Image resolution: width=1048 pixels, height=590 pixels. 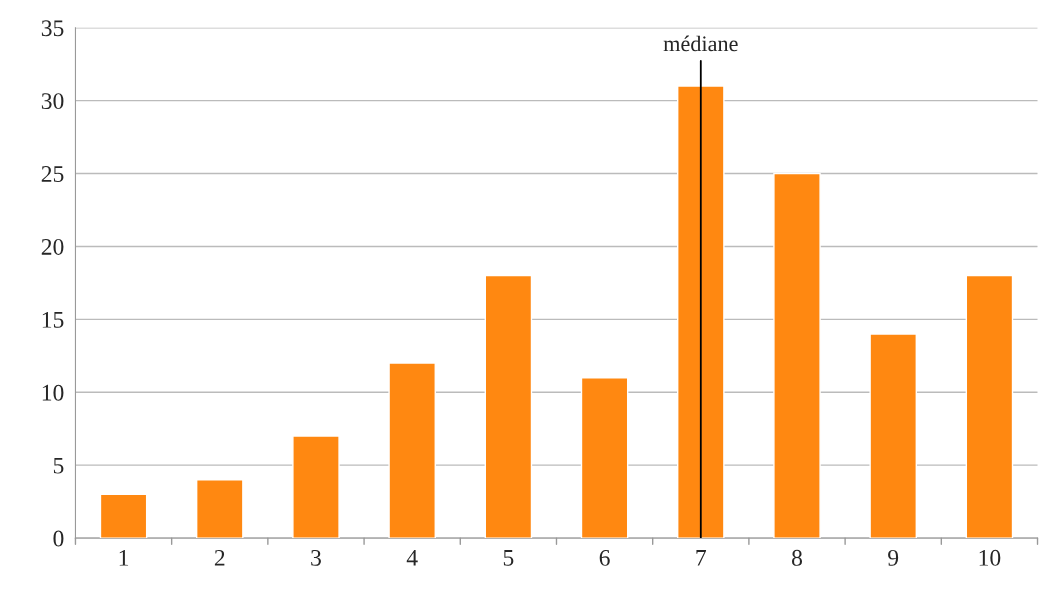 I want to click on y-tick-label: 30, so click(x=52, y=101).